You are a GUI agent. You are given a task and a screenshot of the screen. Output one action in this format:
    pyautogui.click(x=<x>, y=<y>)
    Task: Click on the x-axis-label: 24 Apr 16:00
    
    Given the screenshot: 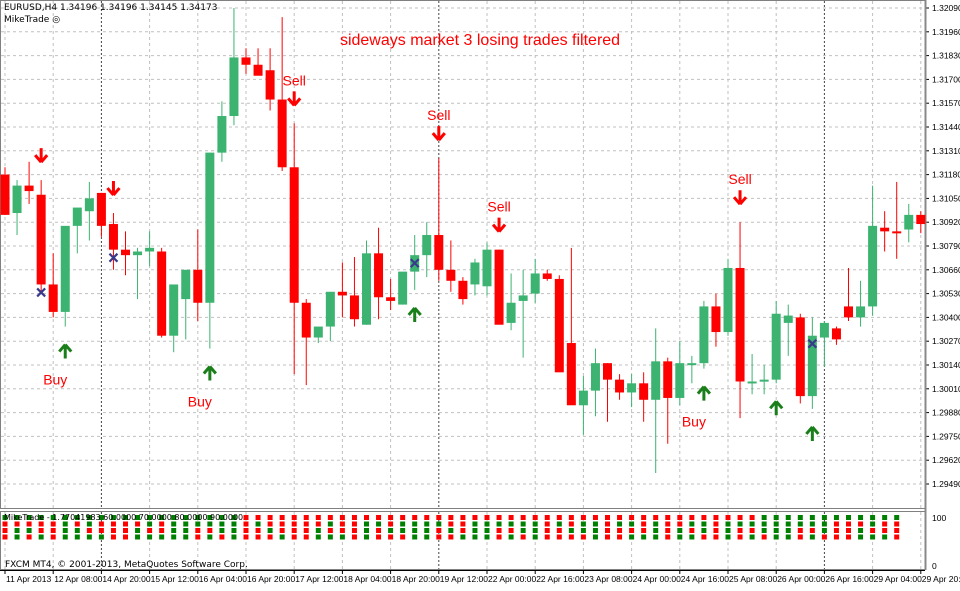 What is the action you would take?
    pyautogui.click(x=705, y=579)
    